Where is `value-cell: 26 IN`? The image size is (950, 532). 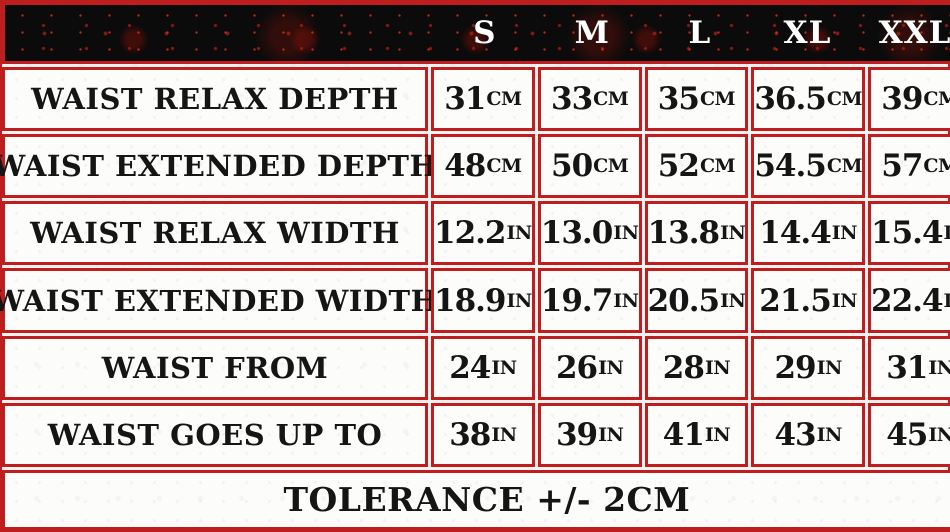
value-cell: 26 IN is located at coordinates (589, 367).